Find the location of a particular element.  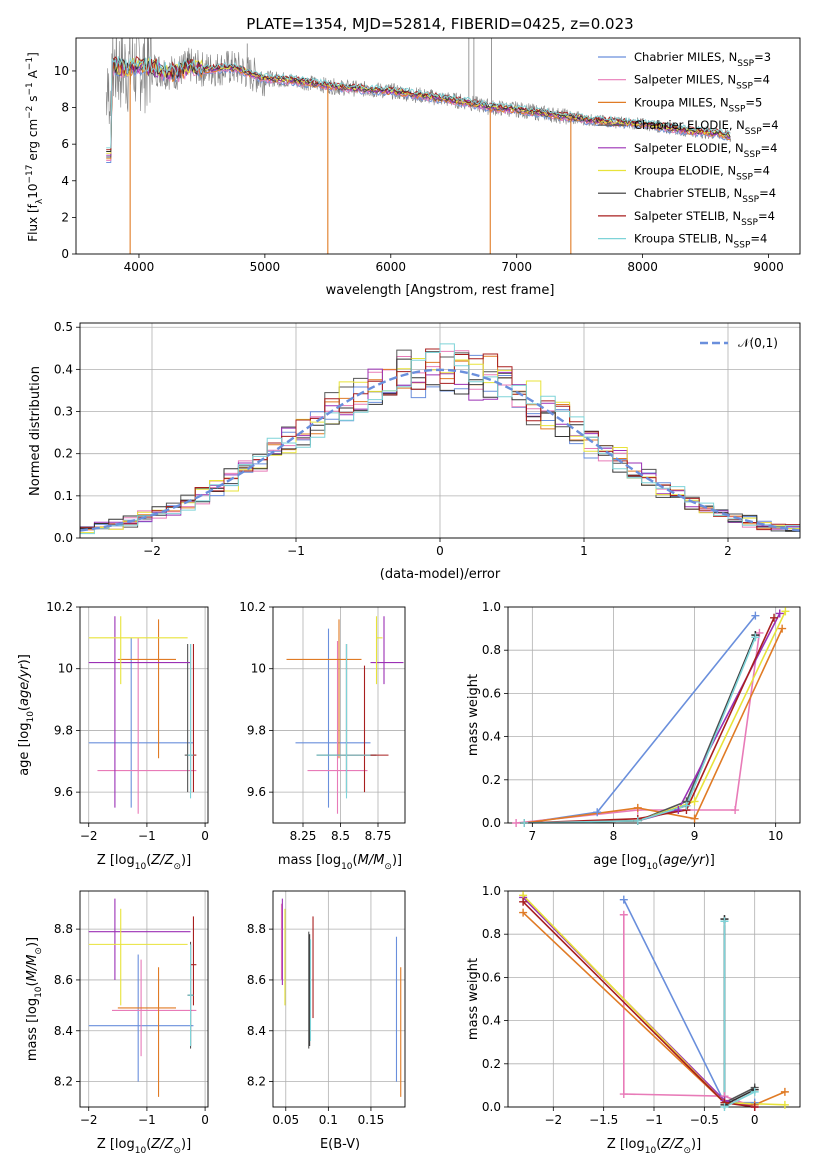

label-part: erg cm is located at coordinates (33, 142).